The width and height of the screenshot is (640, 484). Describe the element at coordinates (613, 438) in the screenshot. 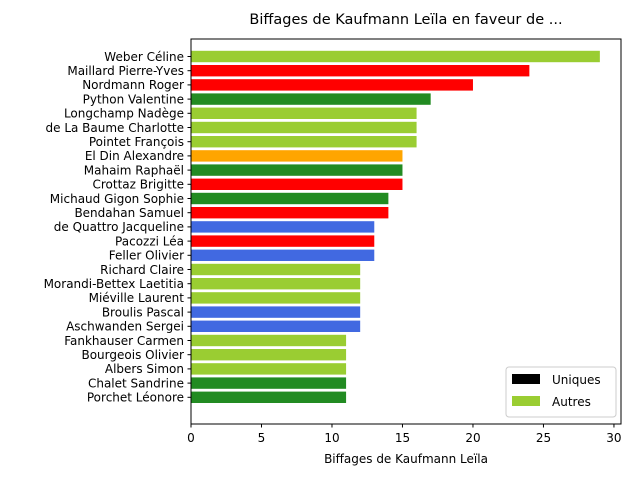

I see `x-tick-label: 30` at that location.